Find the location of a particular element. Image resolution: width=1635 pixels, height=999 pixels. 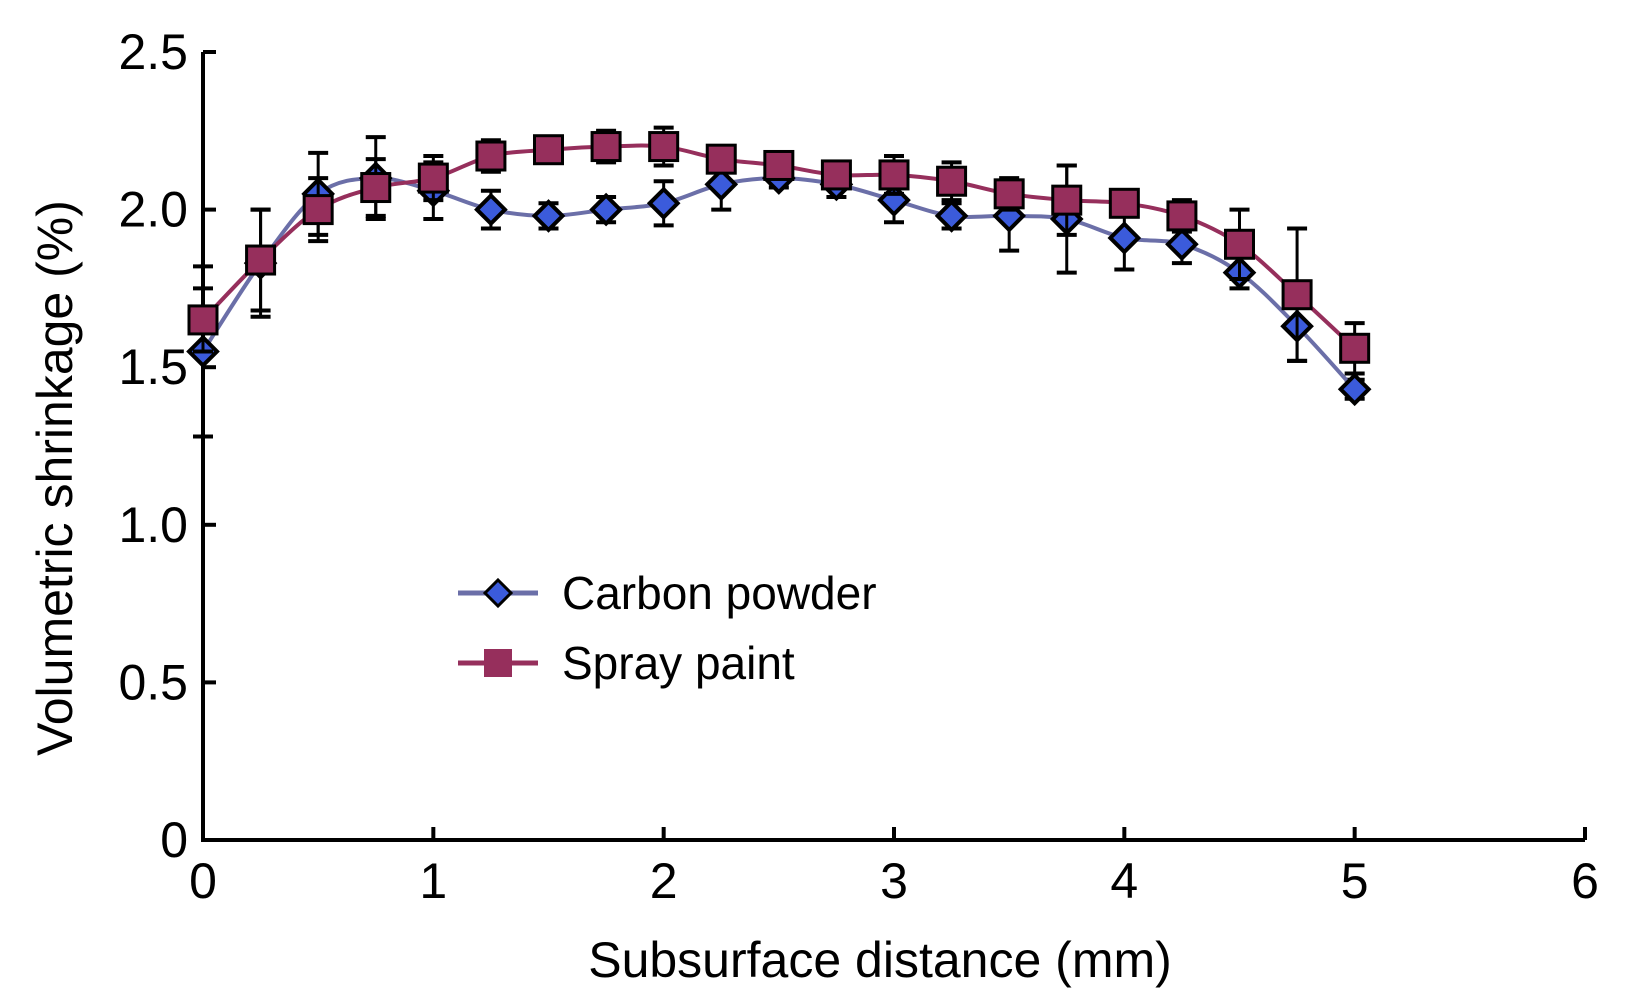

legend-item-carbon-powder: Carbon powder is located at coordinates (667, 593).